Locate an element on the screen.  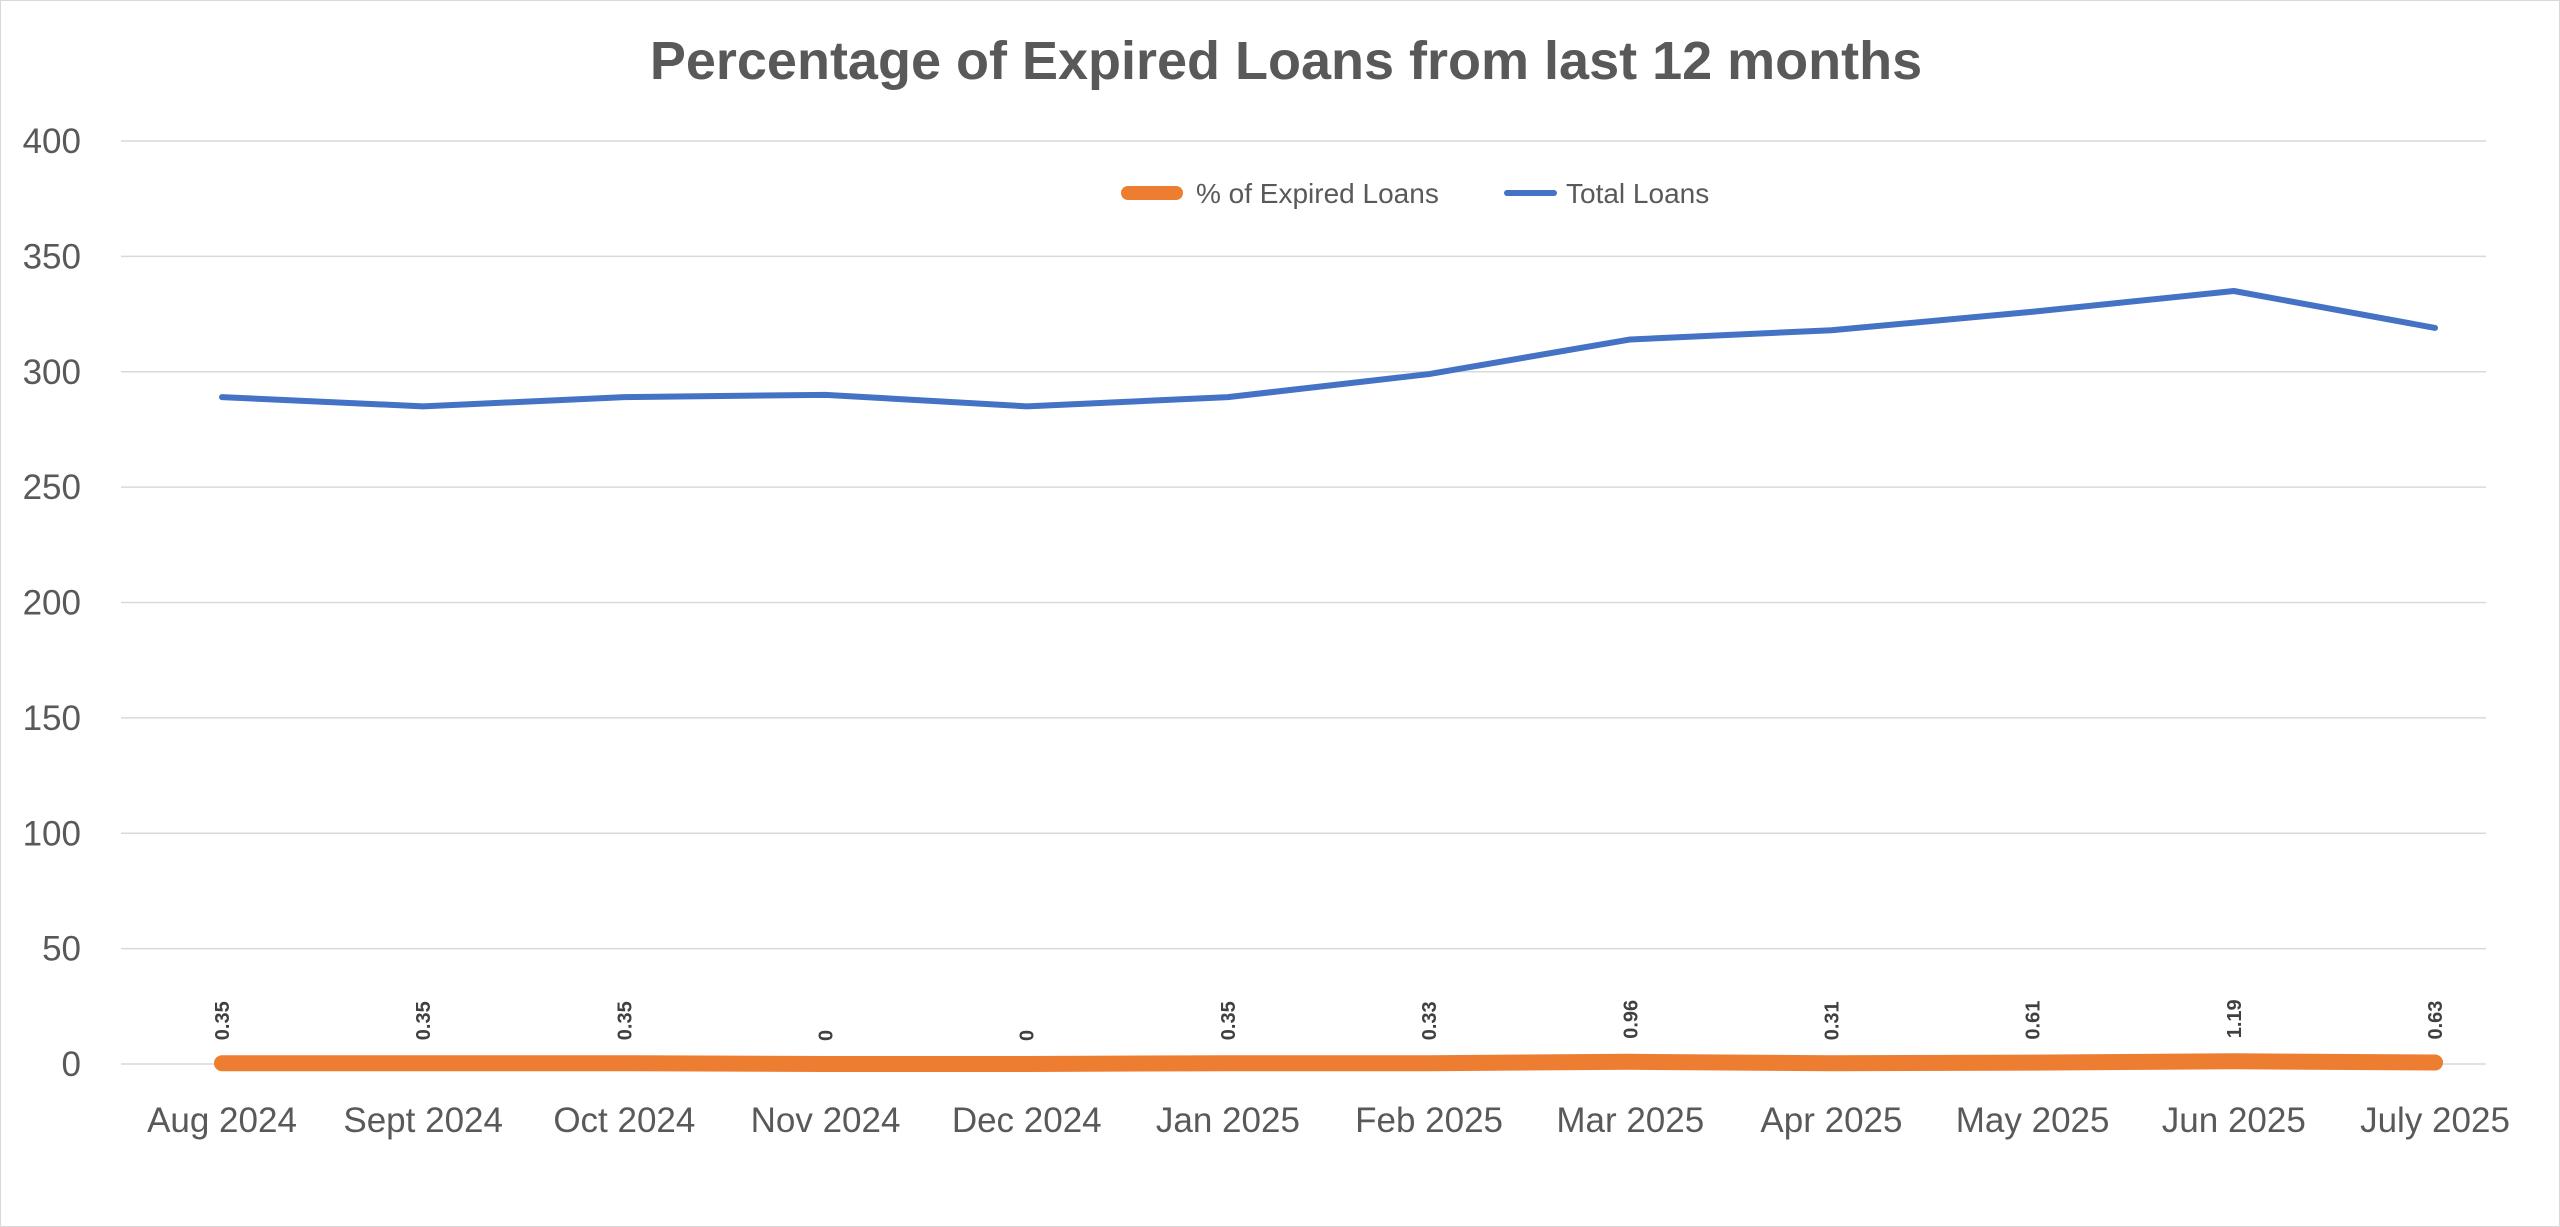
x-tick-label: Oct 2024 is located at coordinates (624, 1120).